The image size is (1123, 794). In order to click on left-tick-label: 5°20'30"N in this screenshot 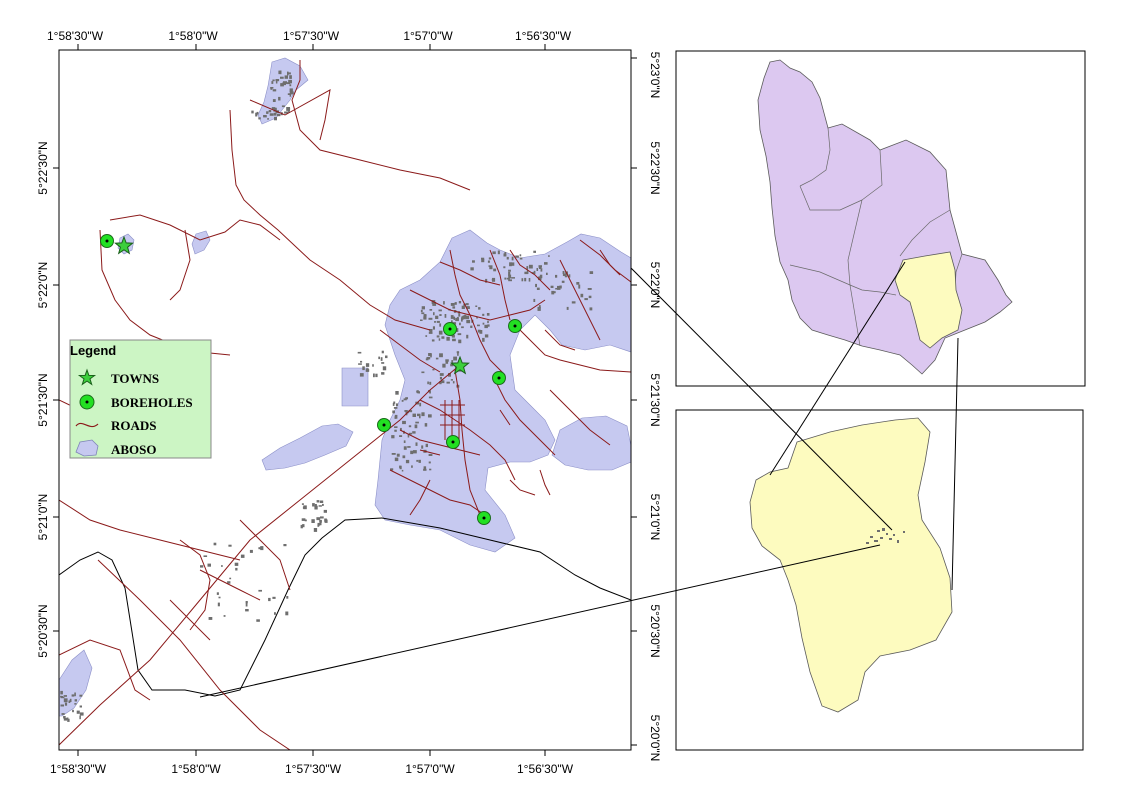, I will do `click(43, 630)`.